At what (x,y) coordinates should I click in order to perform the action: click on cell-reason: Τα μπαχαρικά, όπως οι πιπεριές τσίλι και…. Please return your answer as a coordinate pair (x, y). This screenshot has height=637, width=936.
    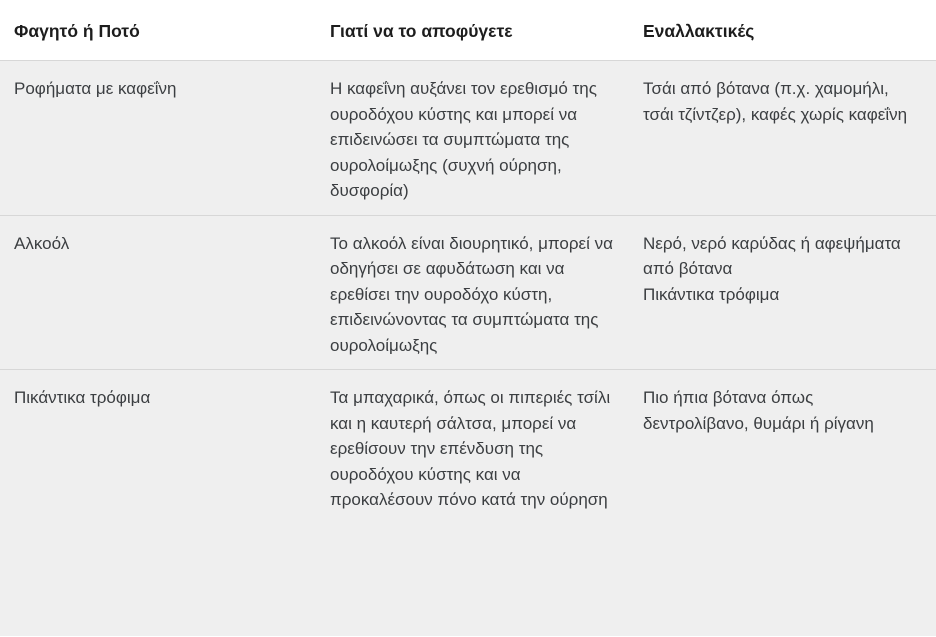
    Looking at the image, I should click on (470, 448).